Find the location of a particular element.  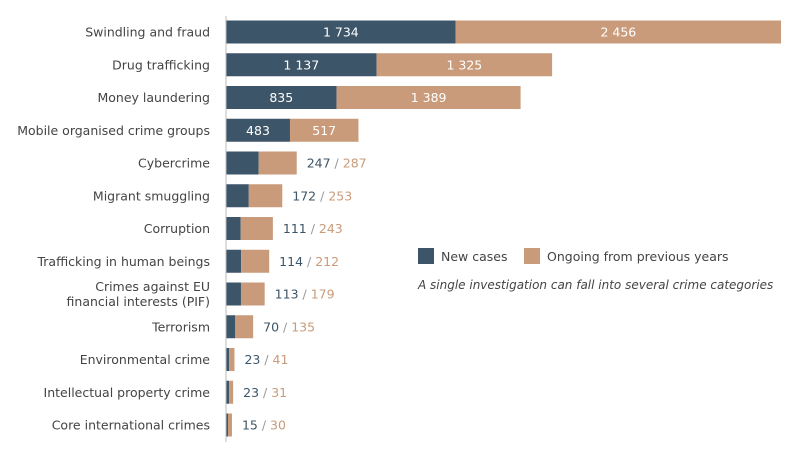

category-label: Corruption is located at coordinates (177, 228).